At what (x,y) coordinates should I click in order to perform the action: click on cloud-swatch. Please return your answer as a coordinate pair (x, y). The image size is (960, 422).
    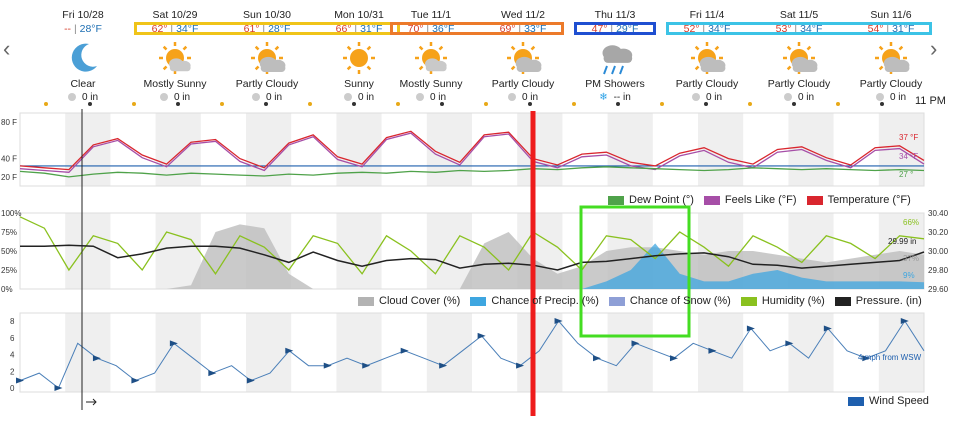
    Looking at the image, I should click on (366, 301).